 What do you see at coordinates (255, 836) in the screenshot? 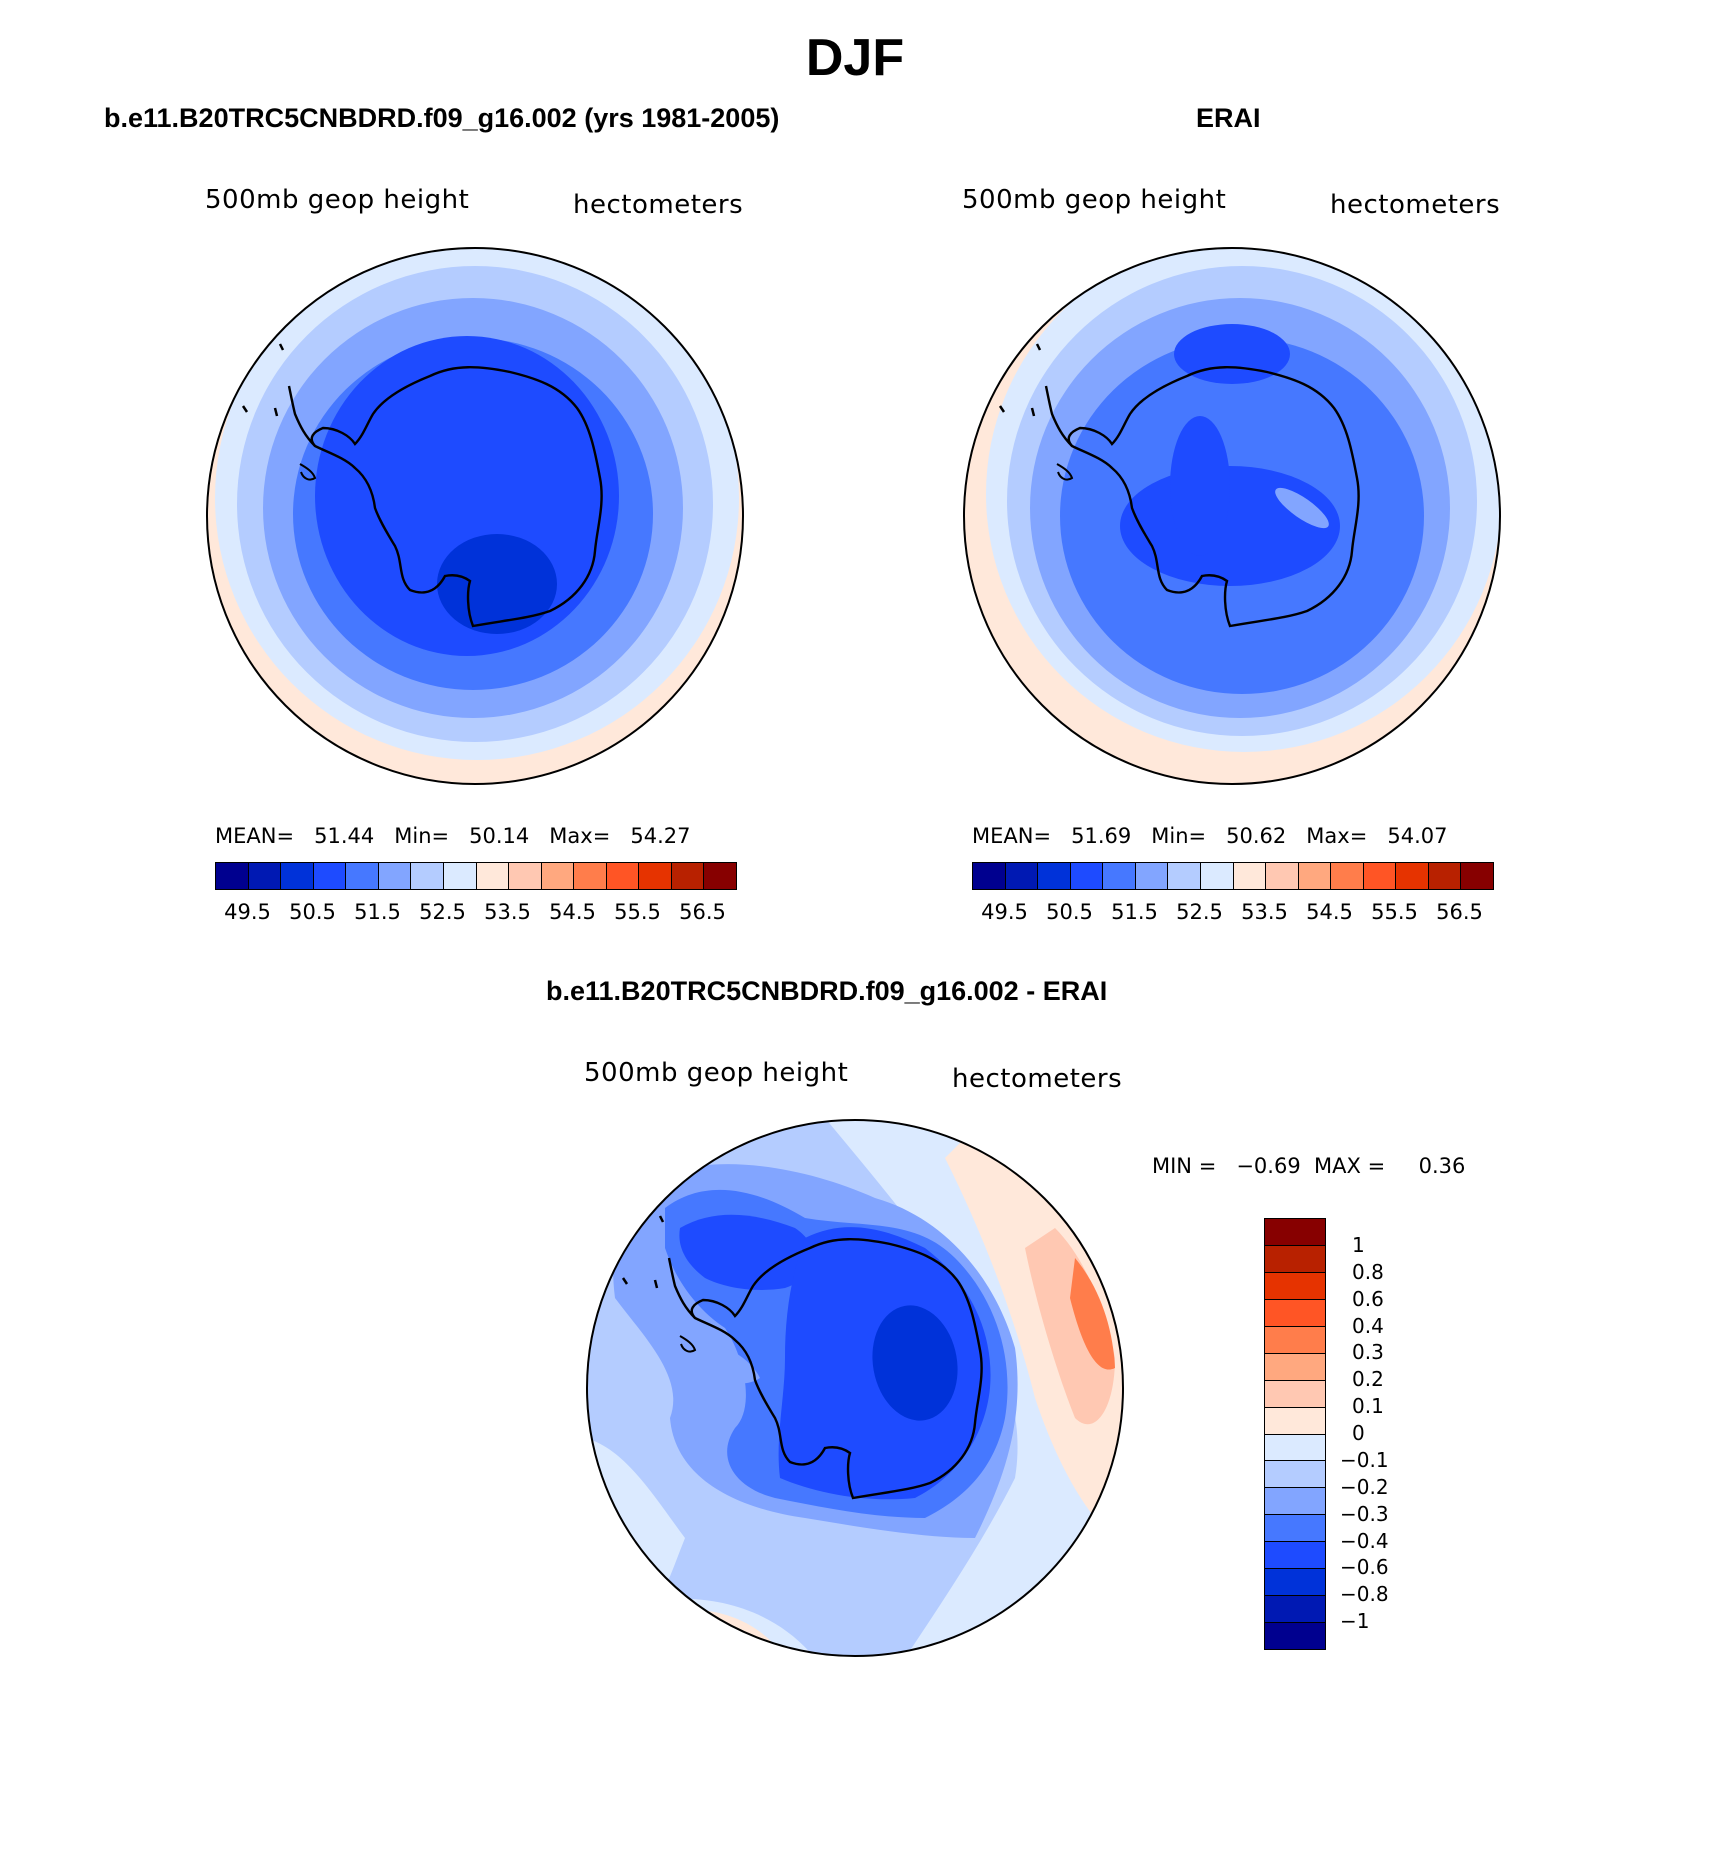
I see `model-mean-label: MEAN=` at bounding box center [255, 836].